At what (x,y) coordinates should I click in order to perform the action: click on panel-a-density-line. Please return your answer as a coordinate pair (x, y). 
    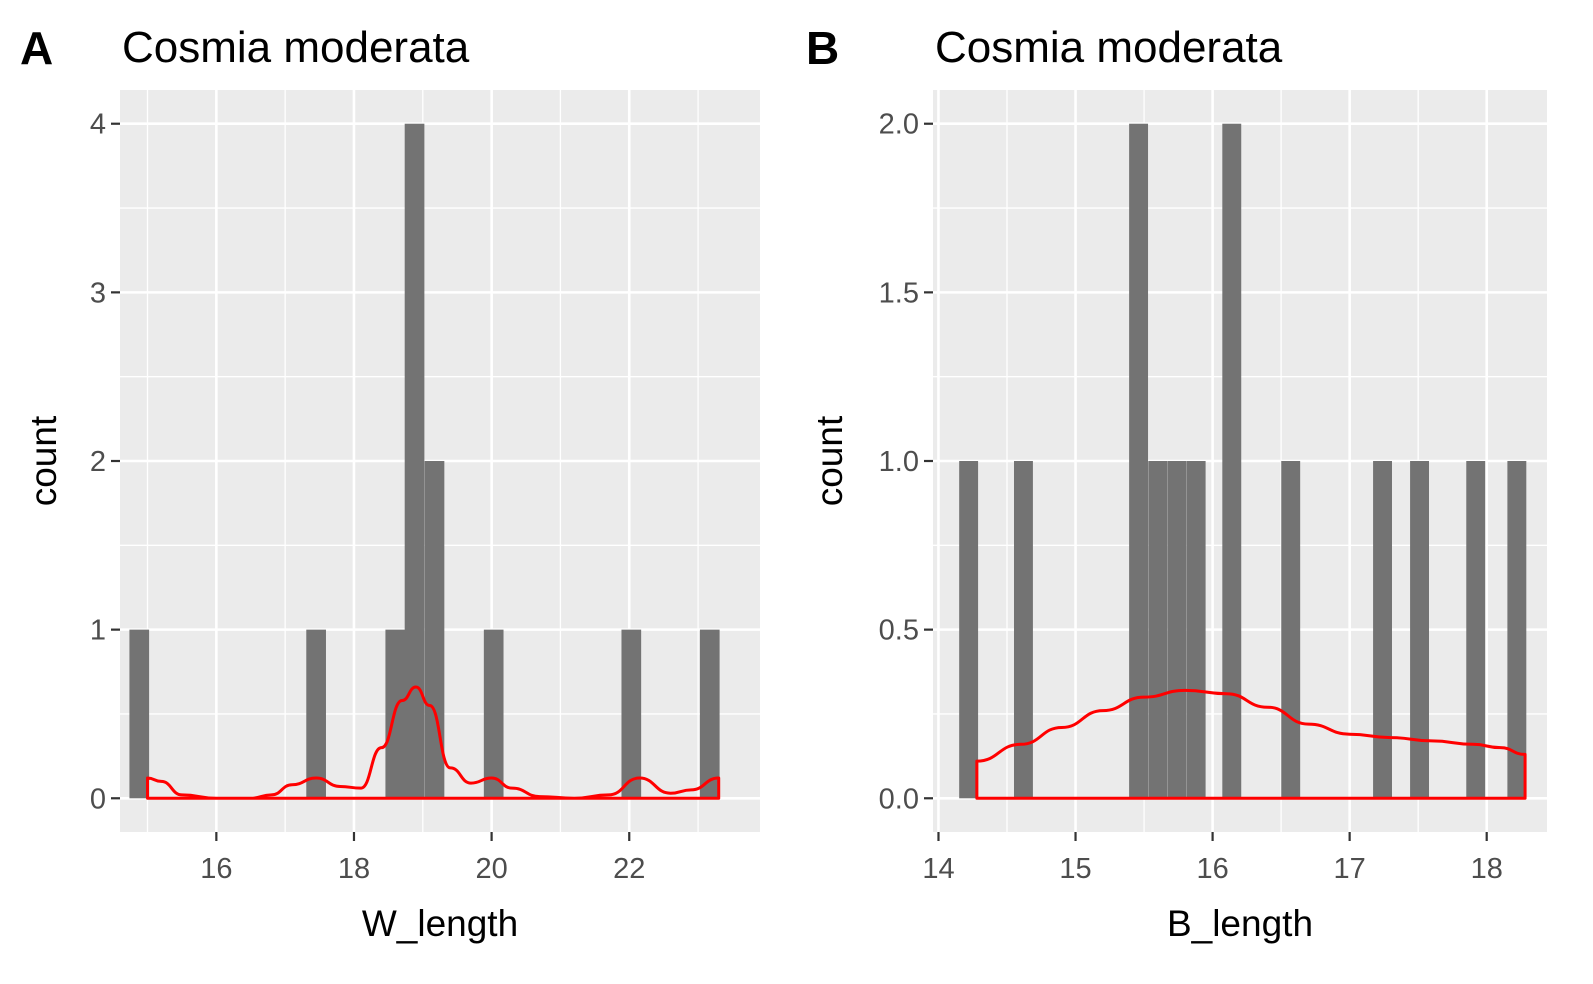
    Looking at the image, I should click on (433, 742).